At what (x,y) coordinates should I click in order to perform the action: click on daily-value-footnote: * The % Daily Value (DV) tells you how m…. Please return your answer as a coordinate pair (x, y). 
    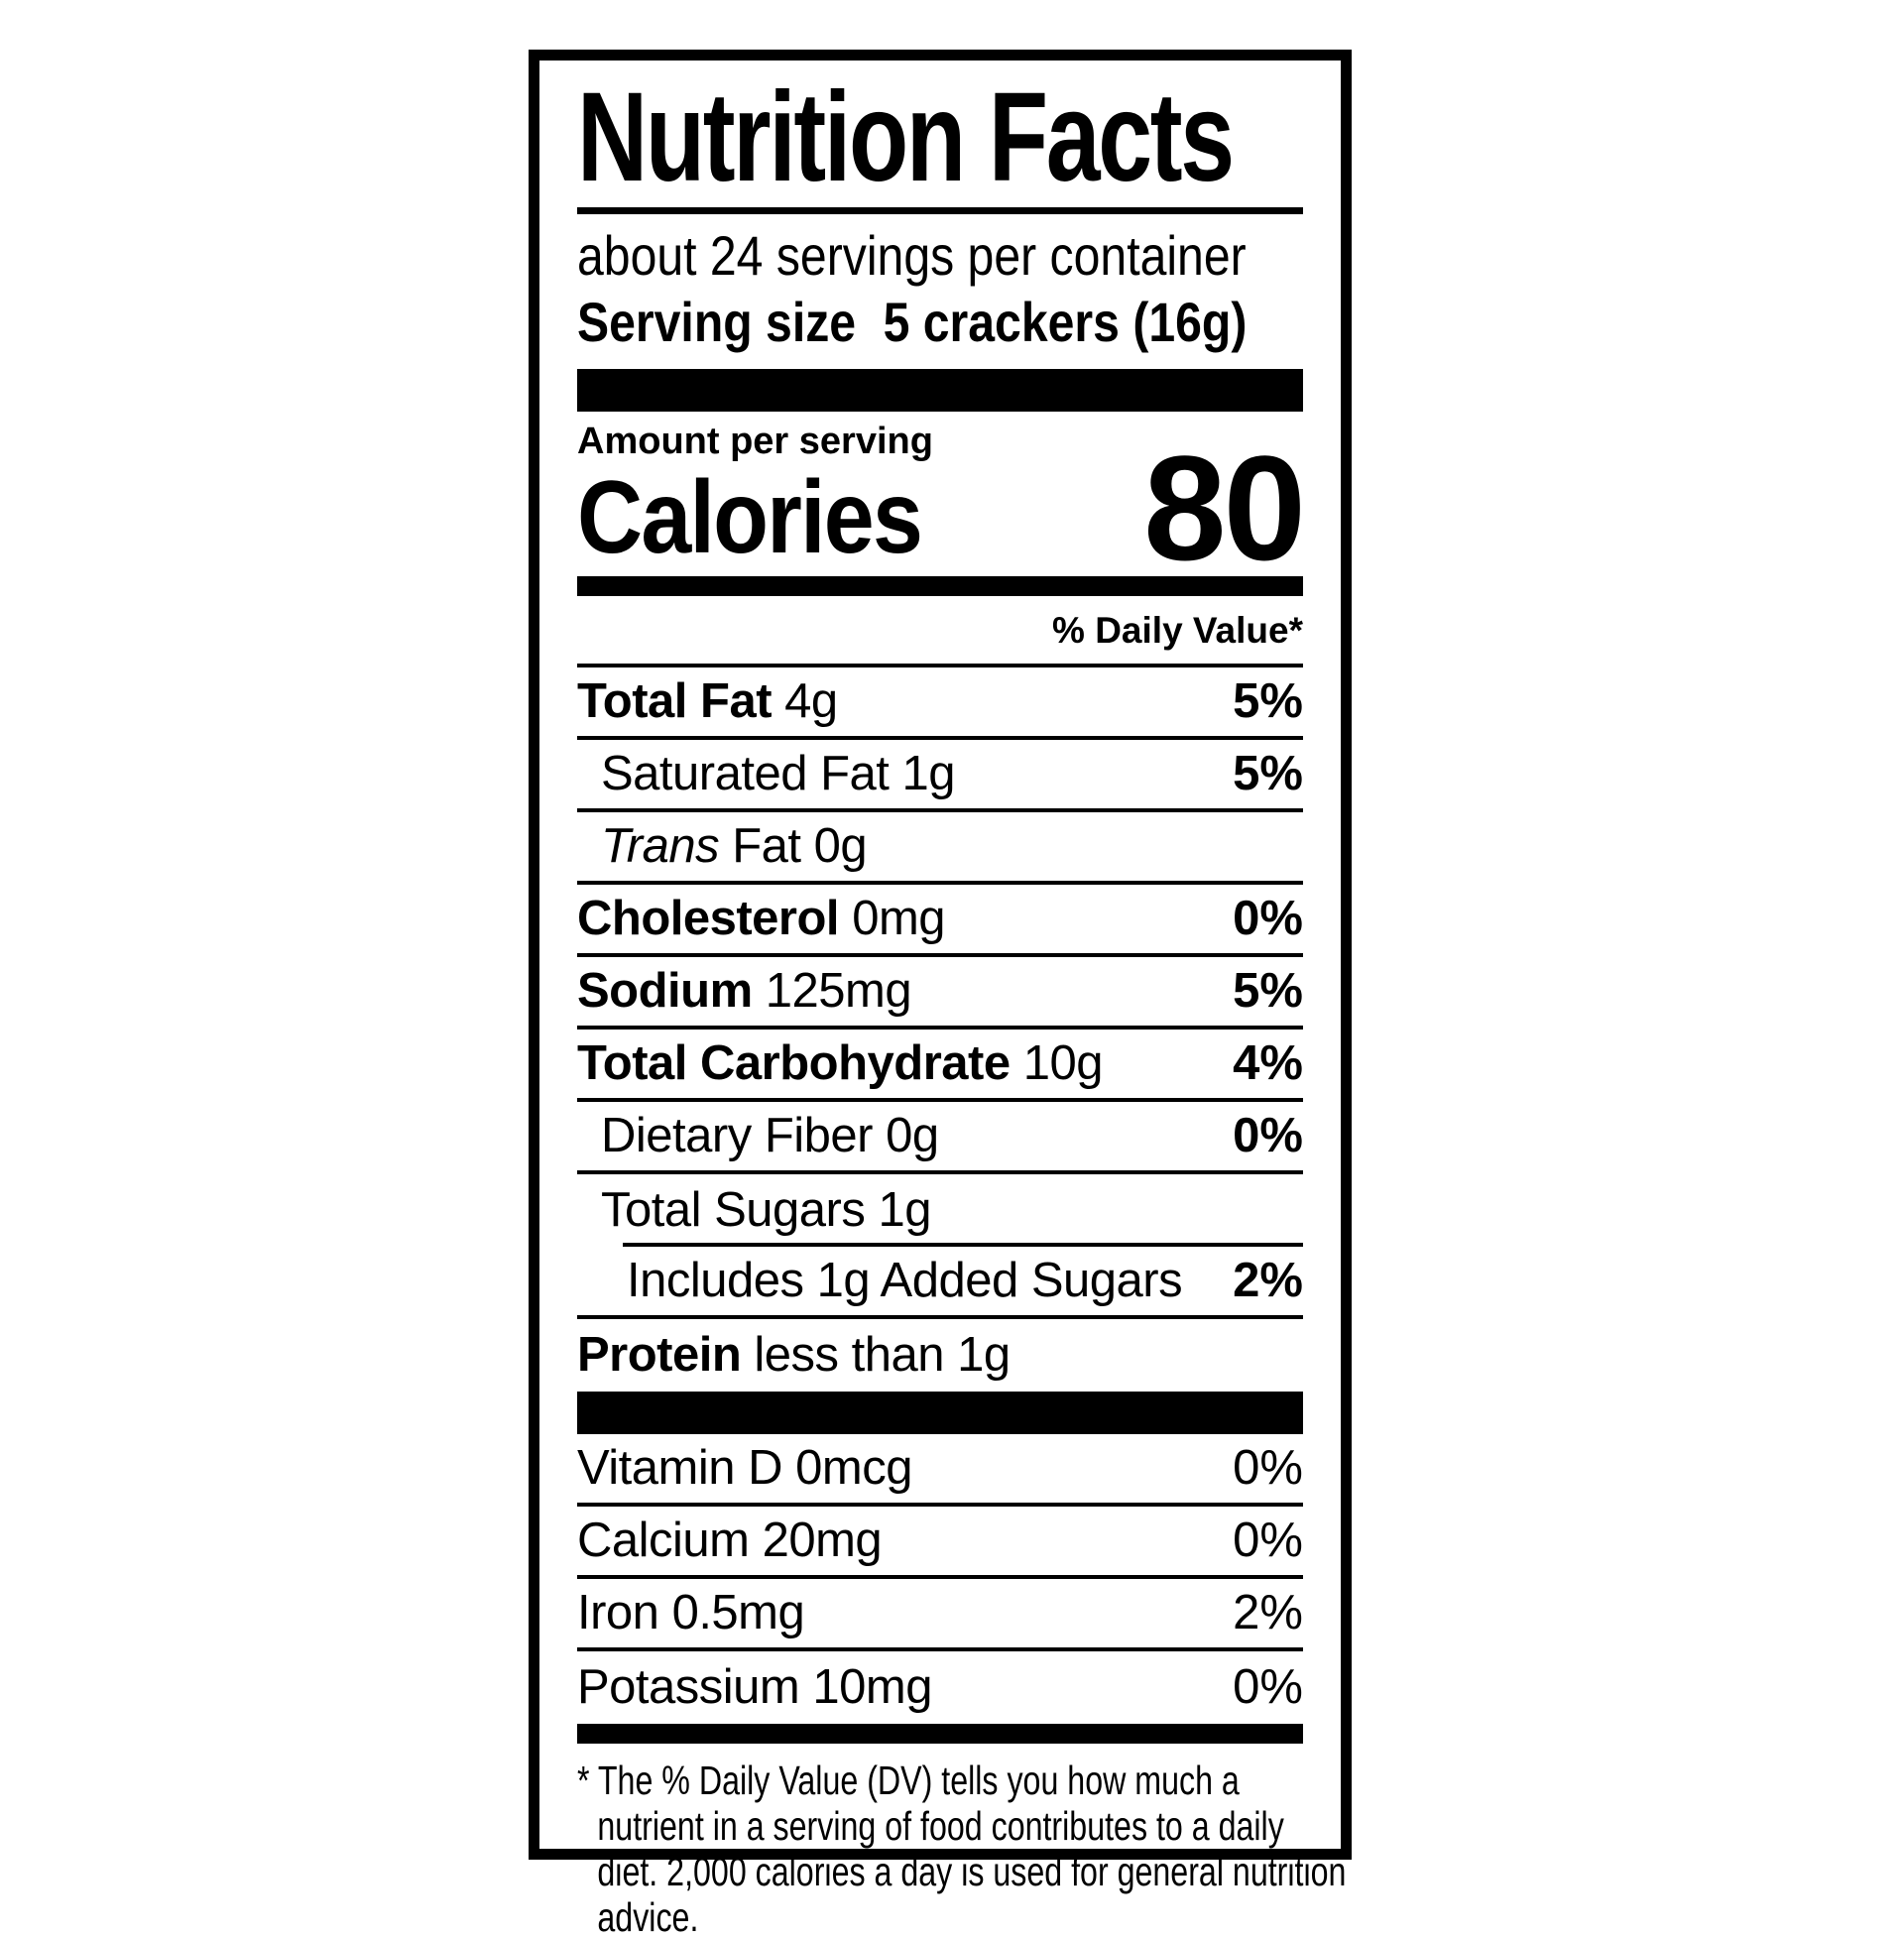
    Looking at the image, I should click on (962, 1848).